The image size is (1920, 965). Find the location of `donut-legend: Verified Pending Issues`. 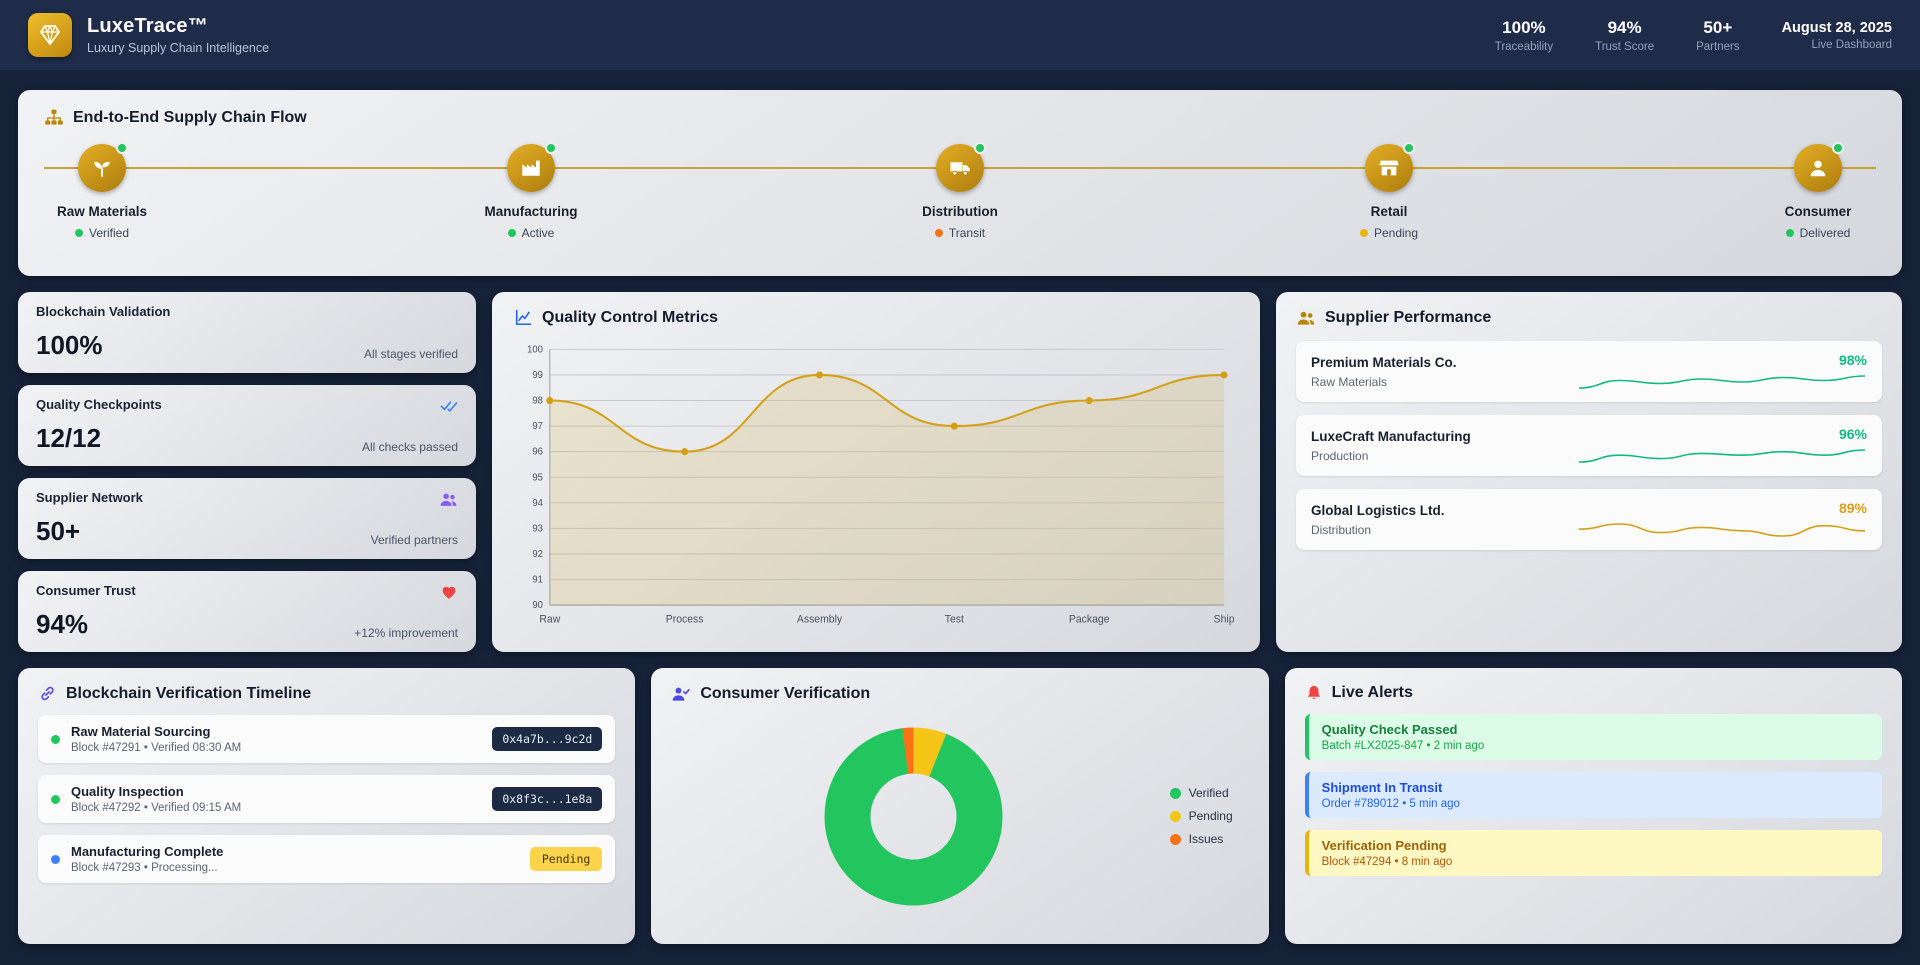

donut-legend: Verified Pending Issues is located at coordinates (1201, 816).